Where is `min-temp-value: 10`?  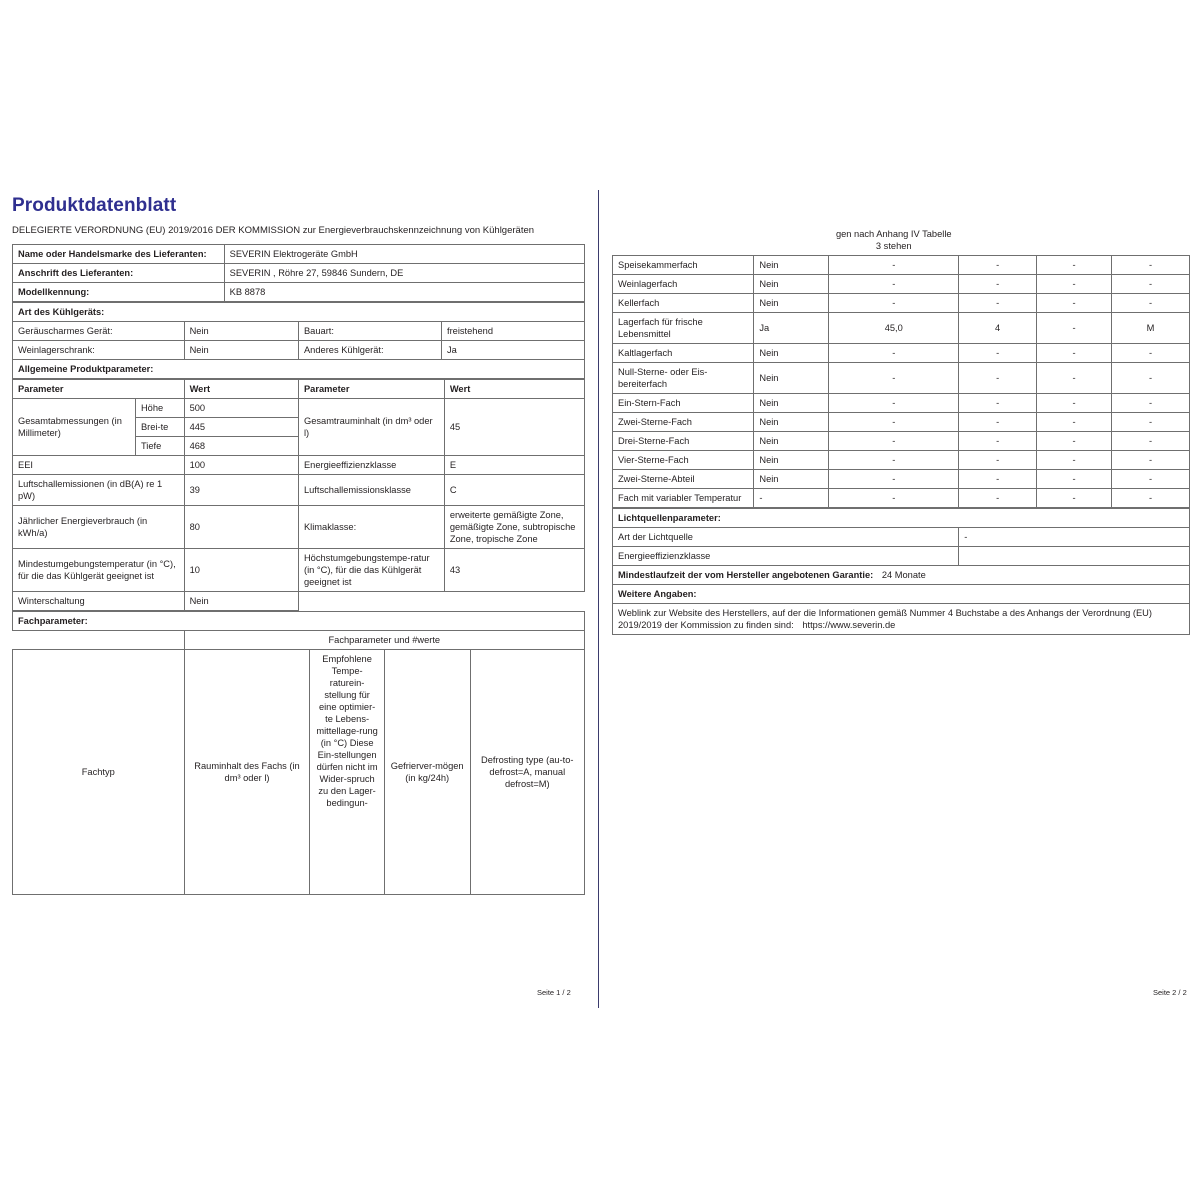
min-temp-value: 10 is located at coordinates (241, 569).